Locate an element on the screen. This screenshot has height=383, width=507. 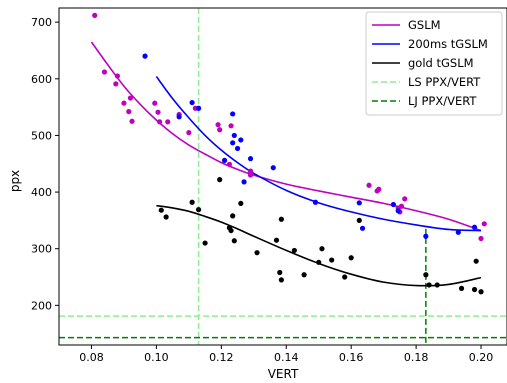
y-tick-label-1: 200 is located at coordinates (41, 305).